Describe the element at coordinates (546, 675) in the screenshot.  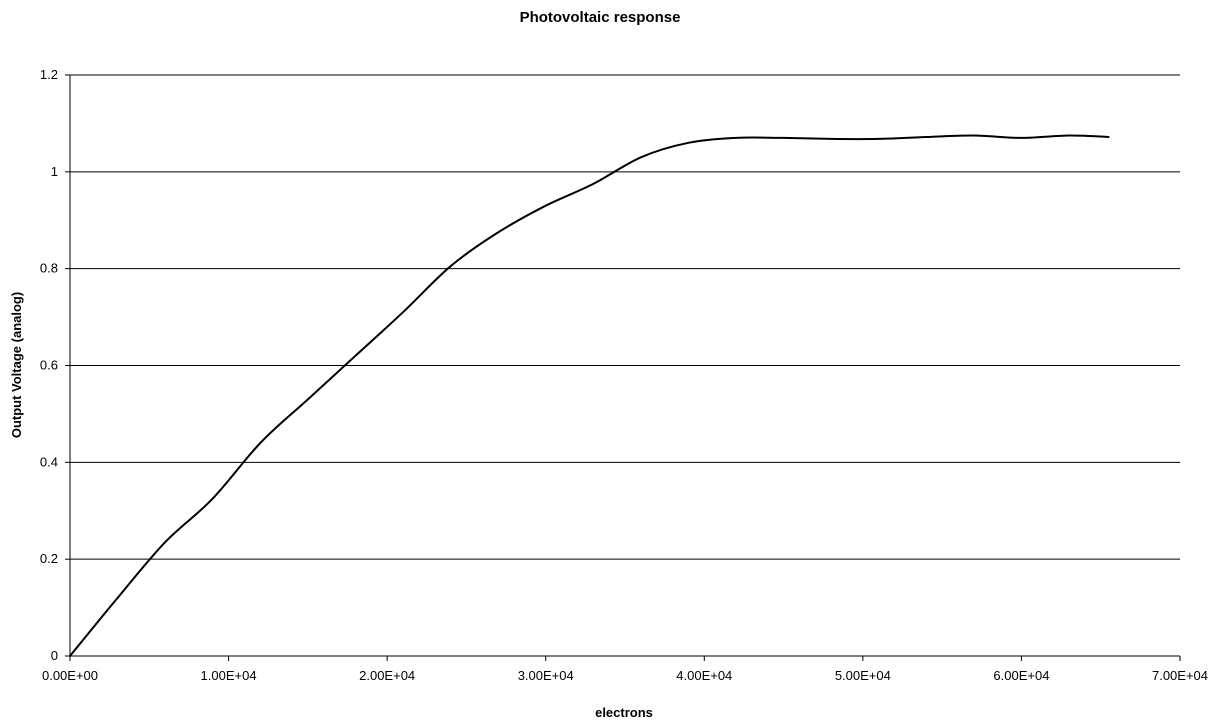
I see `x-tick-label: 3.00E+04` at that location.